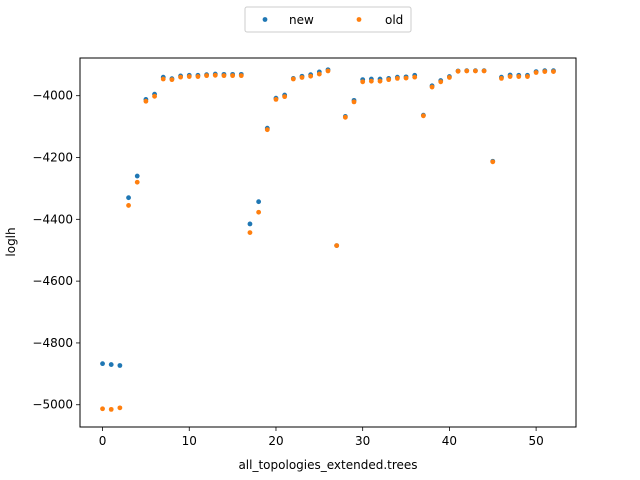  What do you see at coordinates (52, 281) in the screenshot?
I see `y-tick-label: −4600` at bounding box center [52, 281].